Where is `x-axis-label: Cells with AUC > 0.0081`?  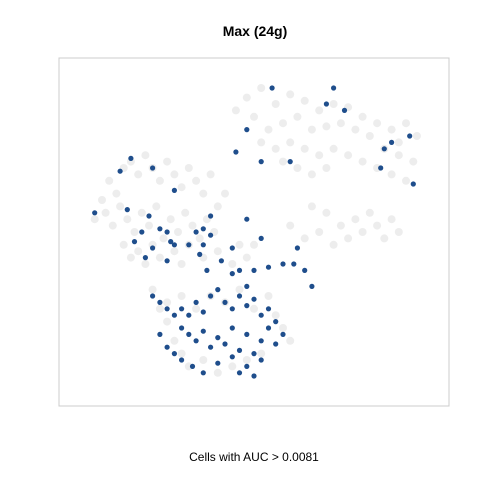 x-axis-label: Cells with AUC > 0.0081 is located at coordinates (254, 457).